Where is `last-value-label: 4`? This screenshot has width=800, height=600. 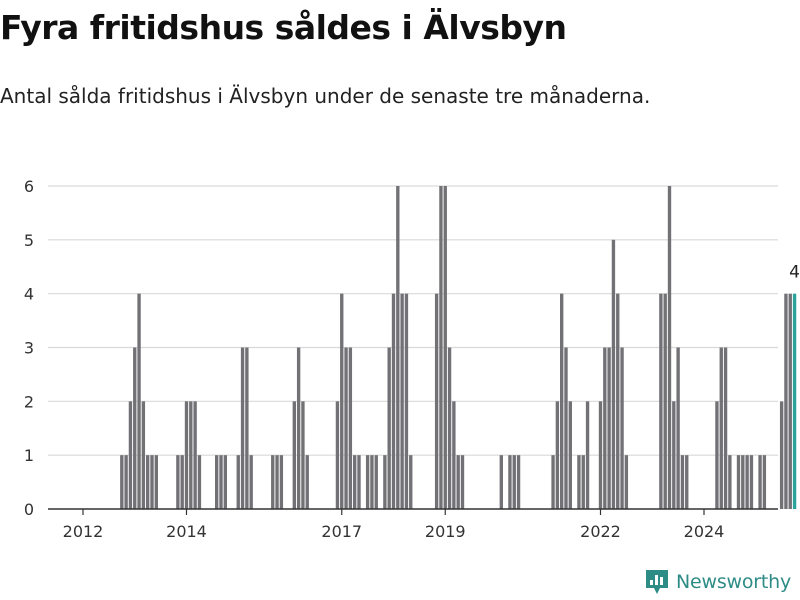 last-value-label: 4 is located at coordinates (794, 273).